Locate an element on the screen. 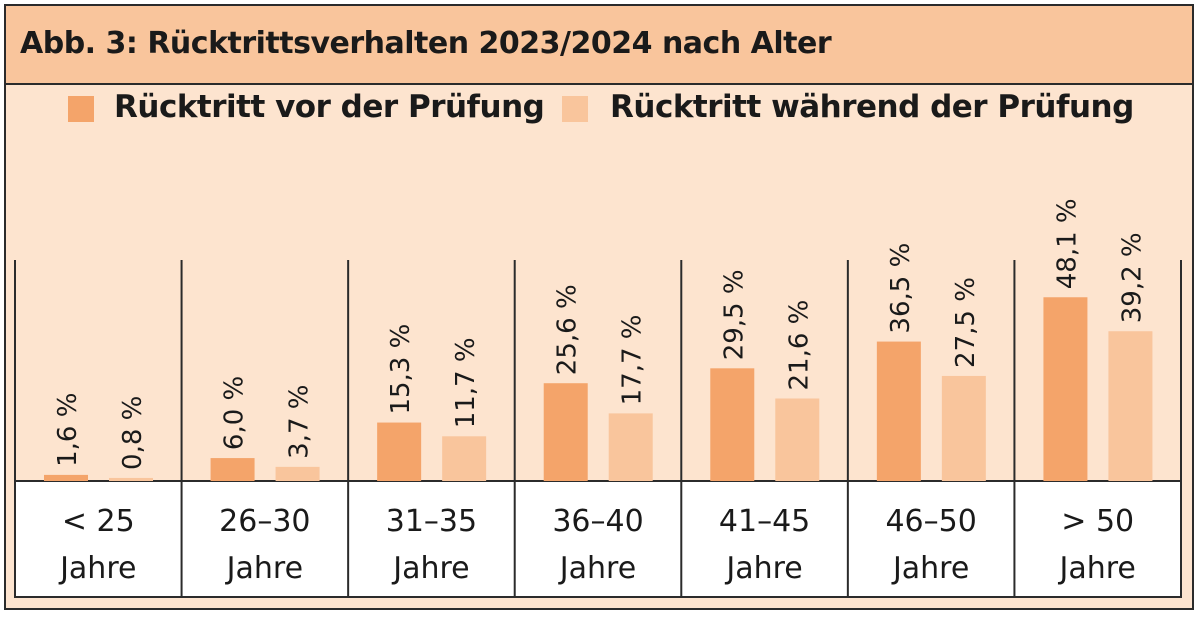 The image size is (1200, 619). legend-swatch-during is located at coordinates (575, 109).